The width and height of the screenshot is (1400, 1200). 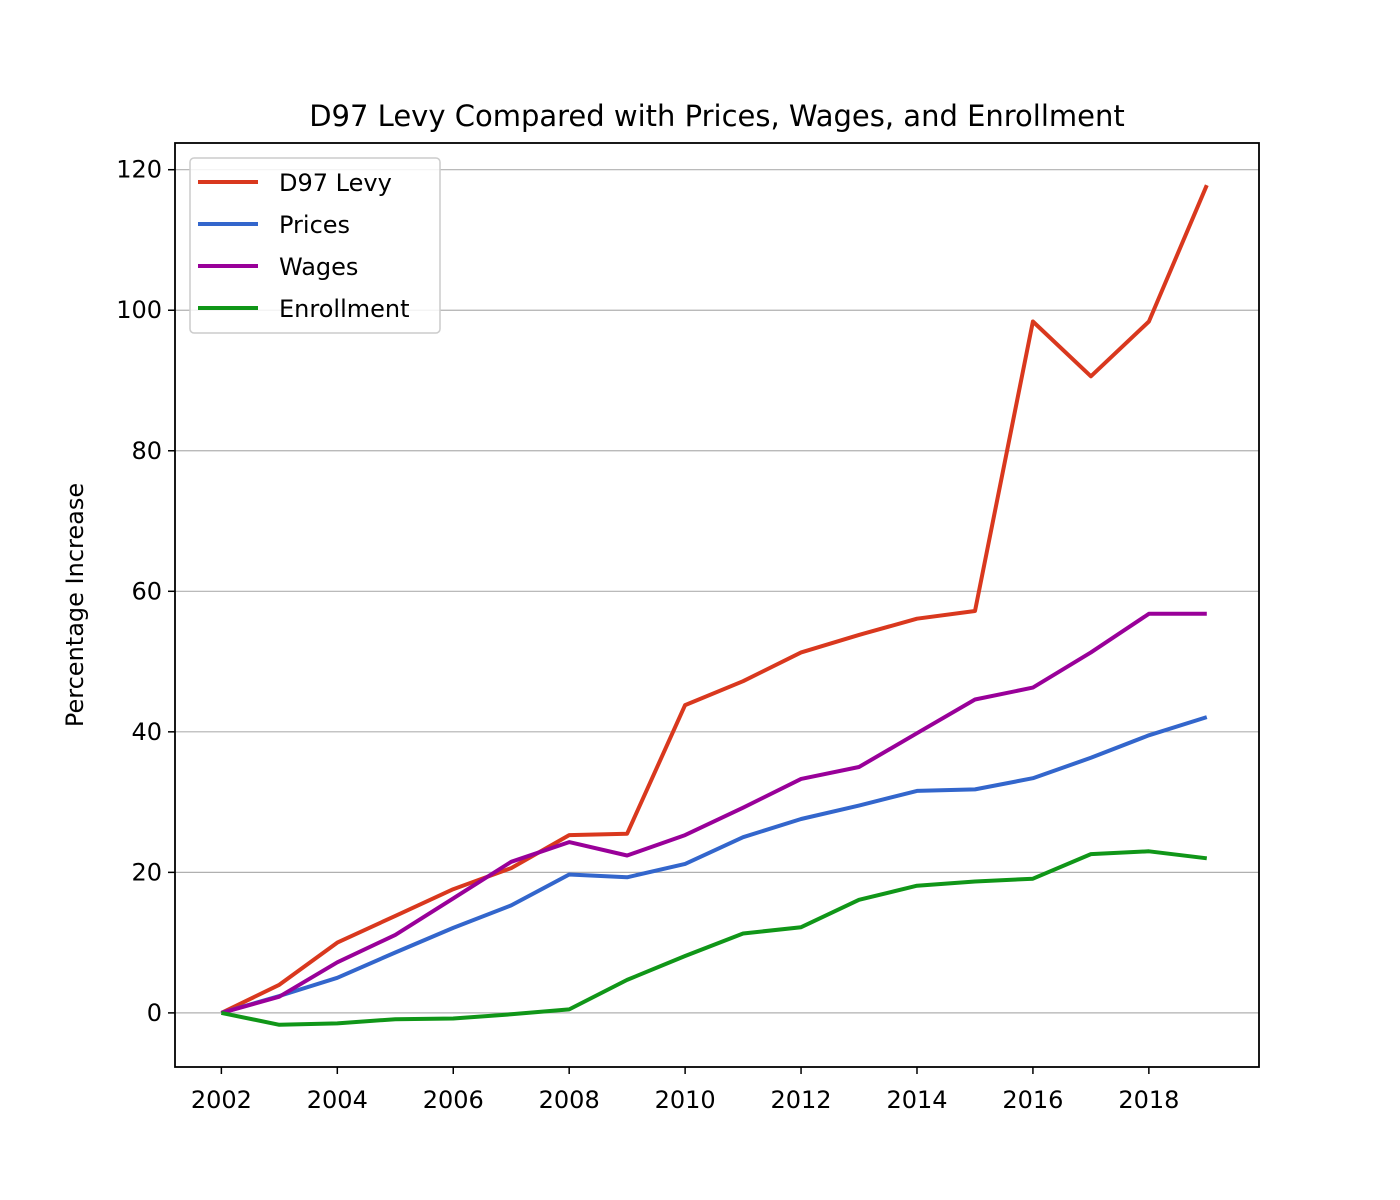 I want to click on y-axis: 0 20 40 60 80 100 120, so click(x=145, y=591).